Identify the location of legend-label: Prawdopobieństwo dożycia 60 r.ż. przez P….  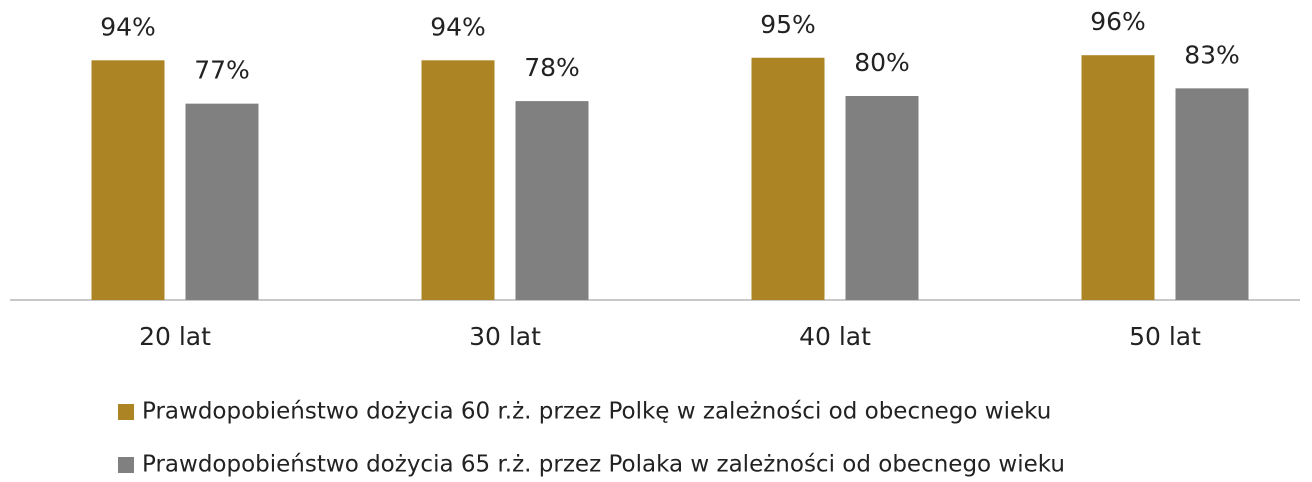
(596, 412).